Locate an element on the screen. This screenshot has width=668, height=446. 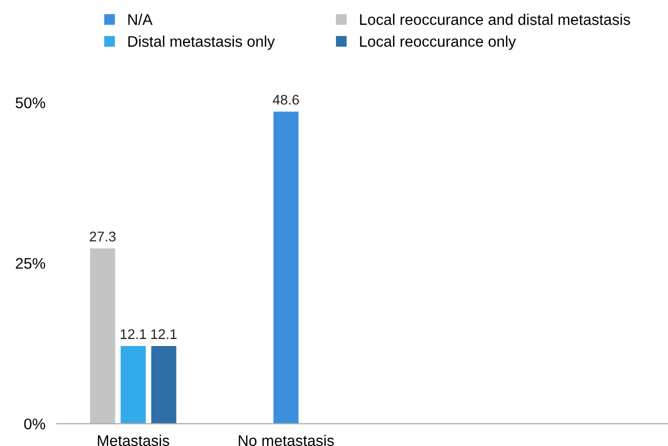
legend-label: Local reoccurance and distal metastasis is located at coordinates (495, 19).